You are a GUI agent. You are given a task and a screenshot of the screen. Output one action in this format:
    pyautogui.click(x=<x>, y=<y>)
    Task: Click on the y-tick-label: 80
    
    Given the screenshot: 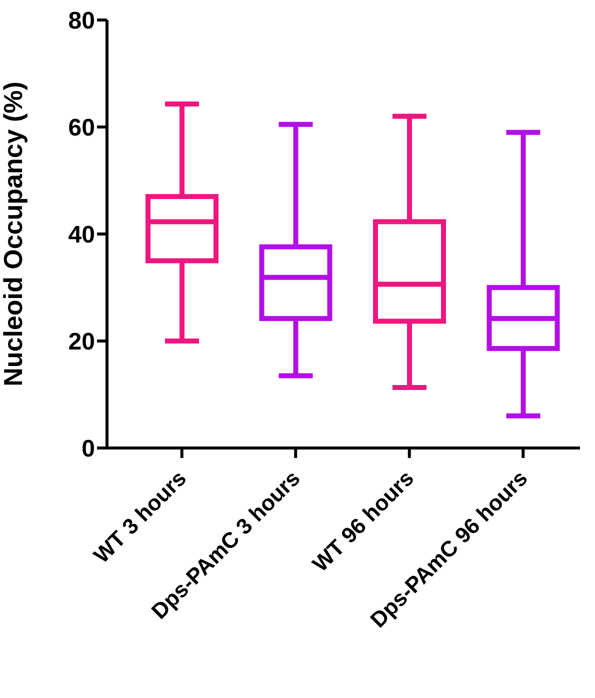 What is the action you would take?
    pyautogui.click(x=81, y=21)
    